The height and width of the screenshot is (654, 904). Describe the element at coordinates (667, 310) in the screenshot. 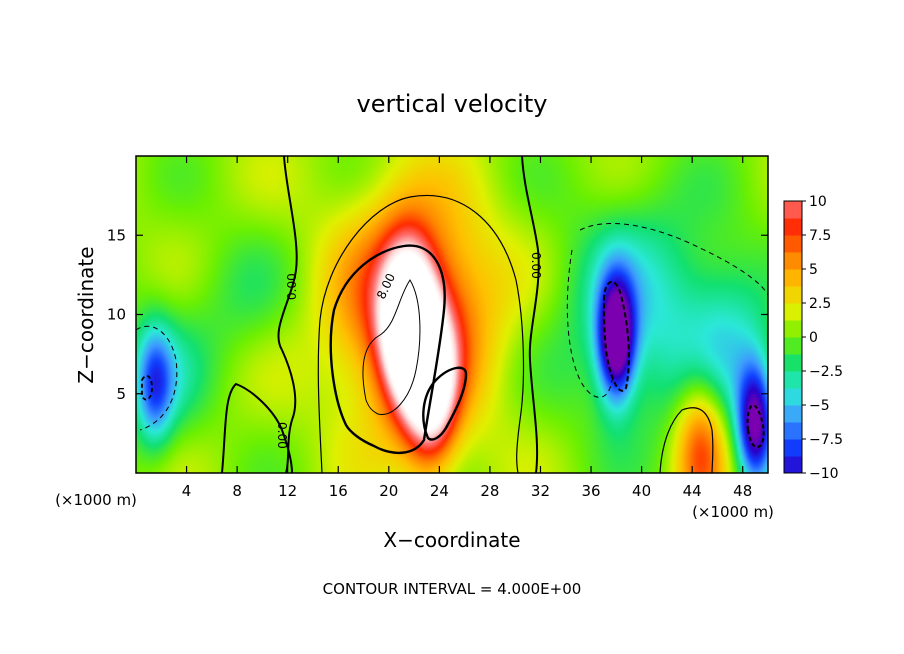

I see `contour-neg-downdraft` at that location.